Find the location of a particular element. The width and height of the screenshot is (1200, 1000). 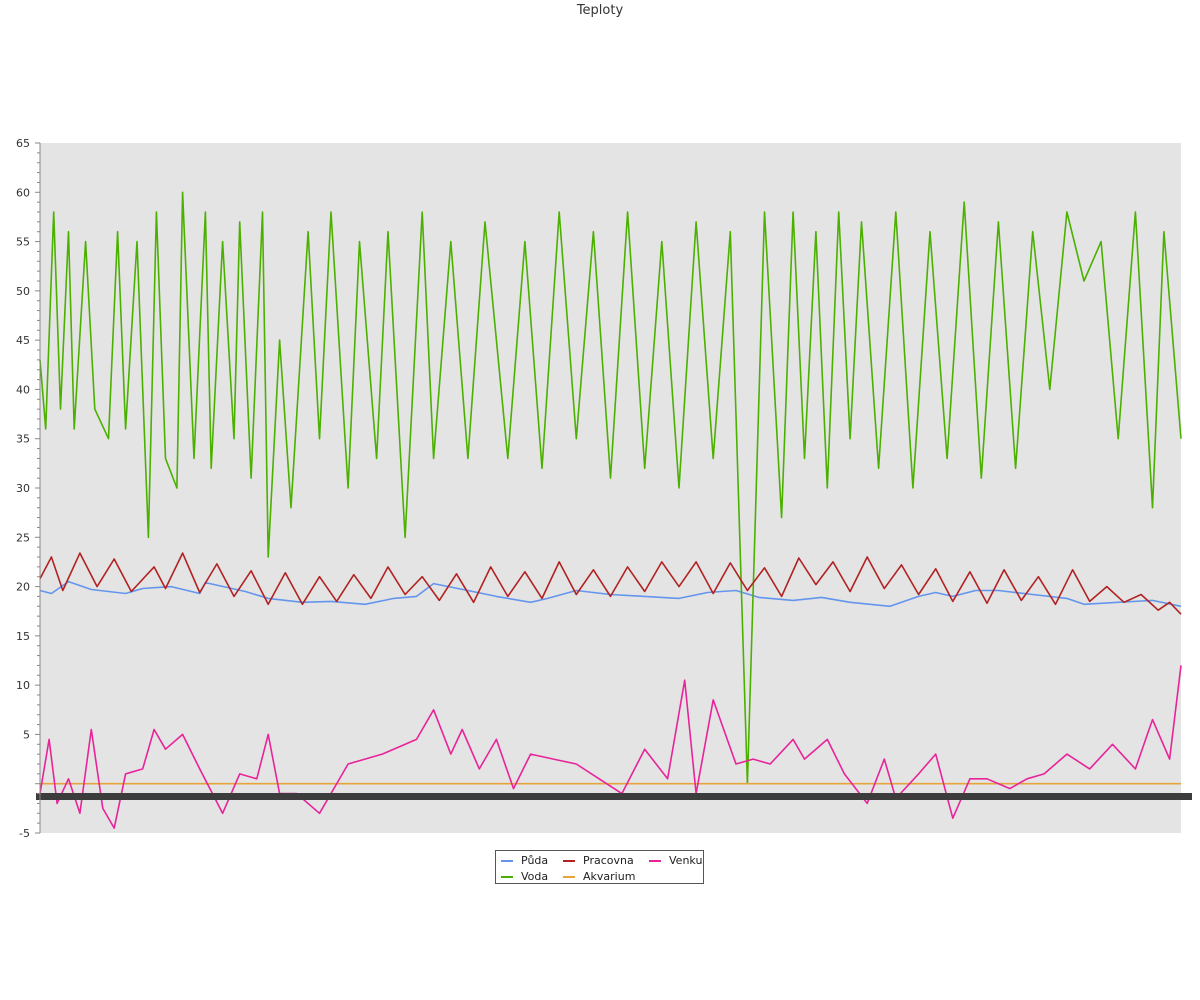

series-line-pracovna is located at coordinates (610, 583).